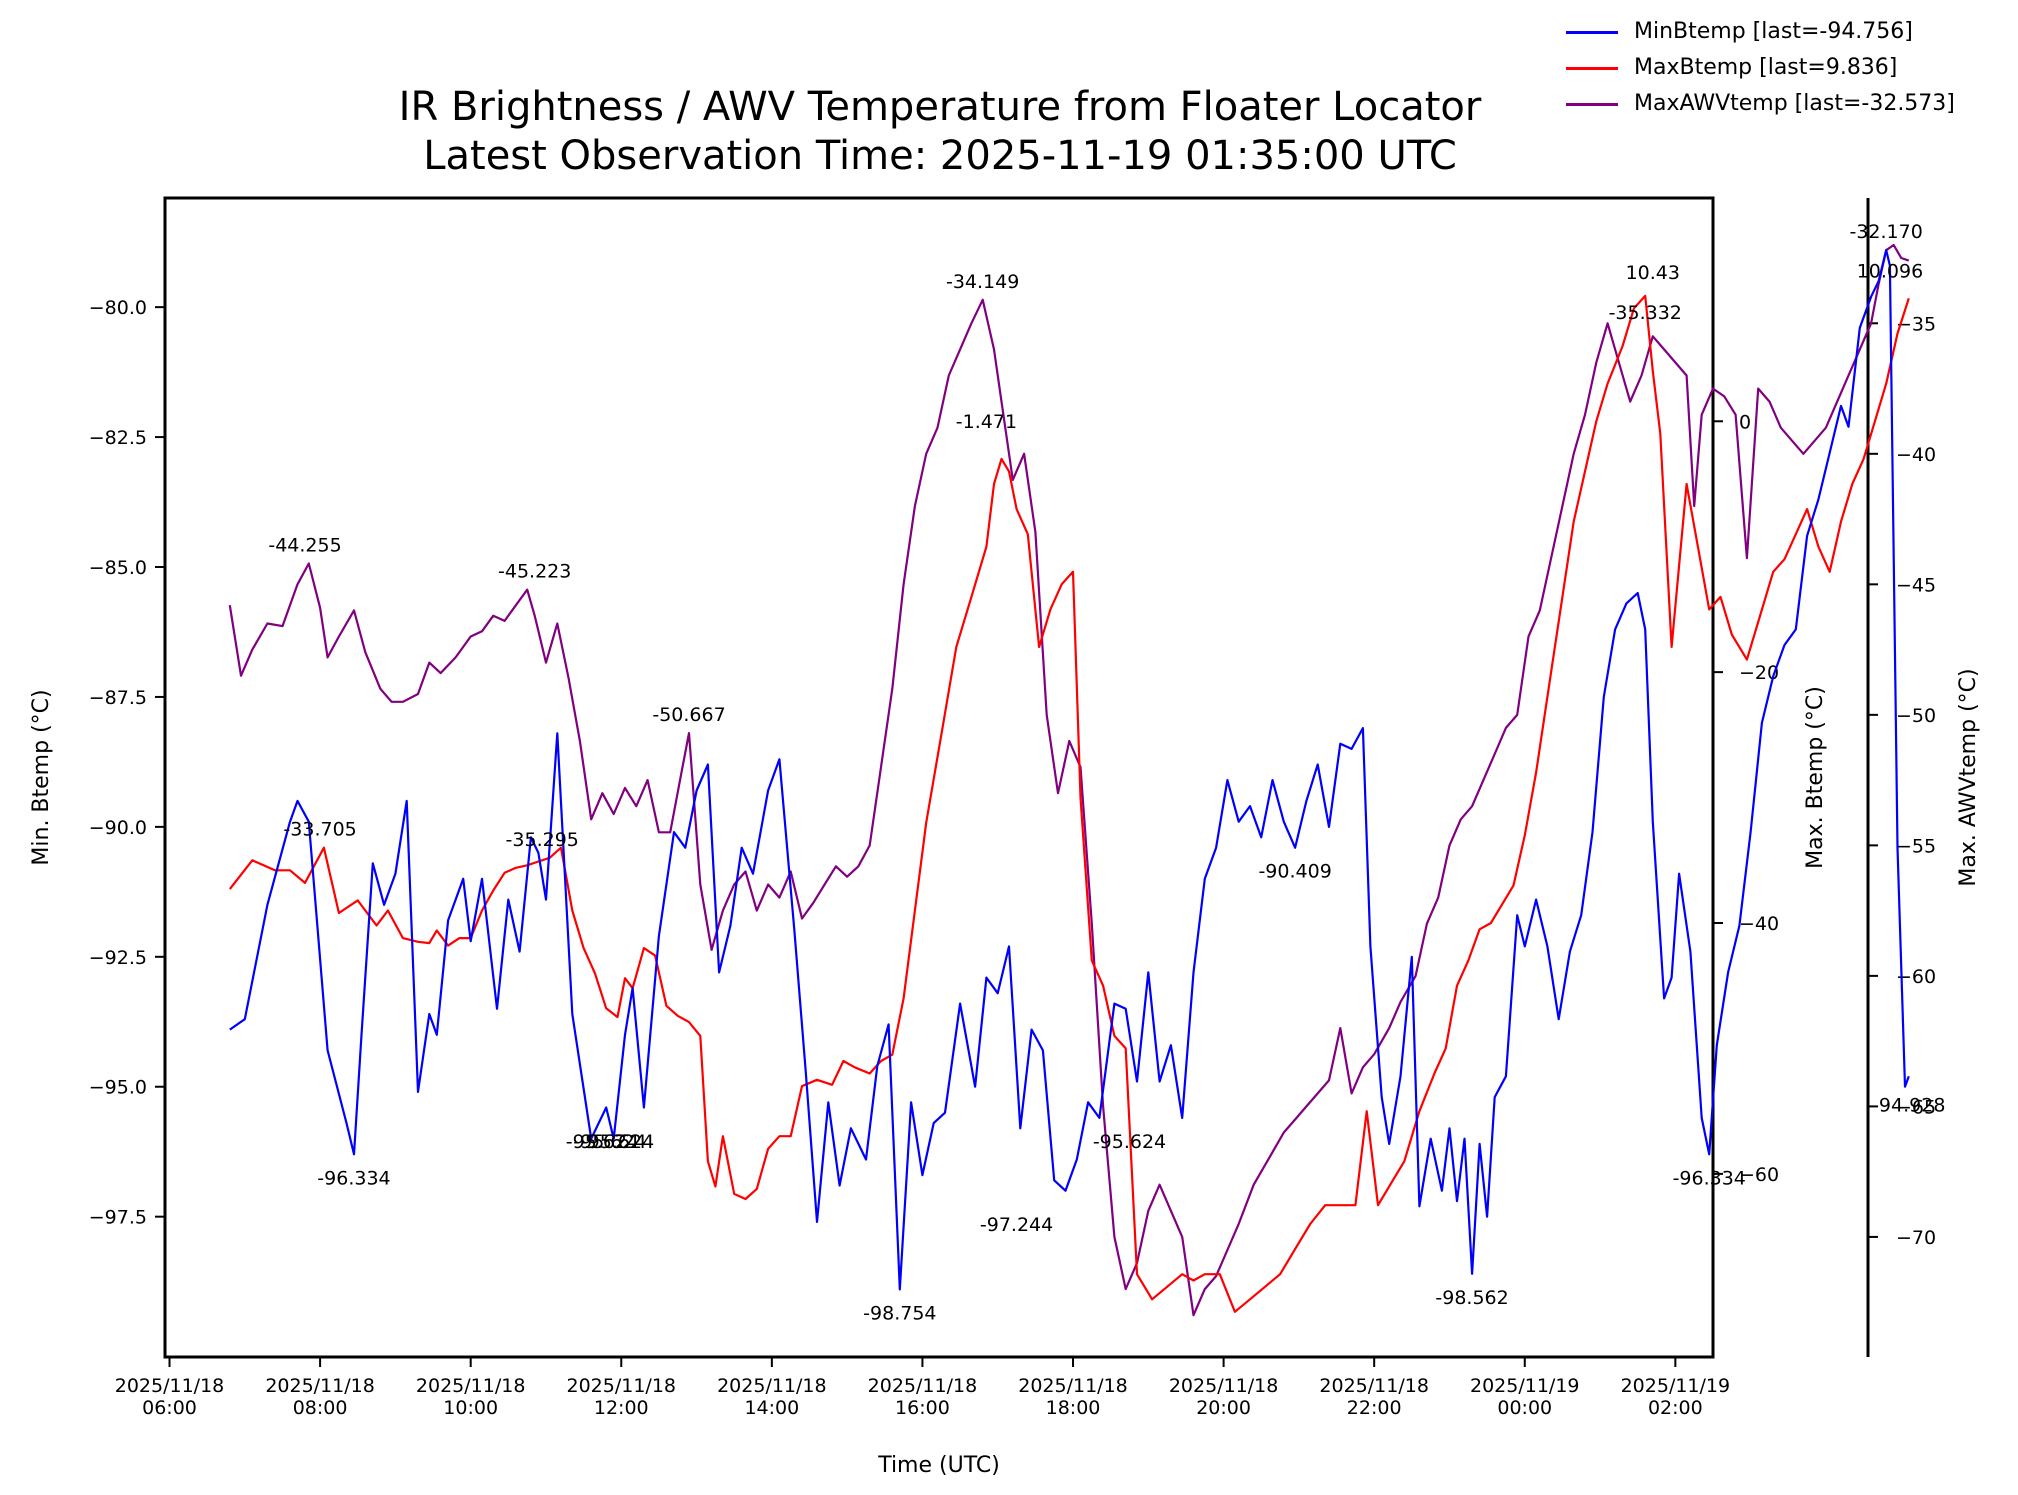 Image resolution: width=2018 pixels, height=1495 pixels. I want to click on y-right-tick-label: −60, so click(1759, 1175).